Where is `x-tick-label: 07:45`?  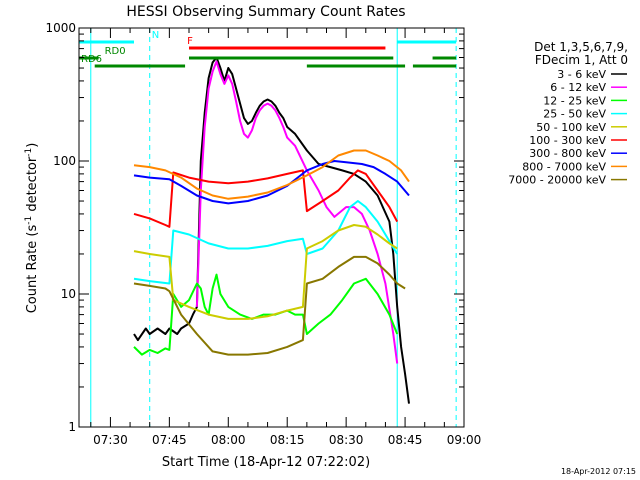 x-tick-label: 07:45 is located at coordinates (169, 440).